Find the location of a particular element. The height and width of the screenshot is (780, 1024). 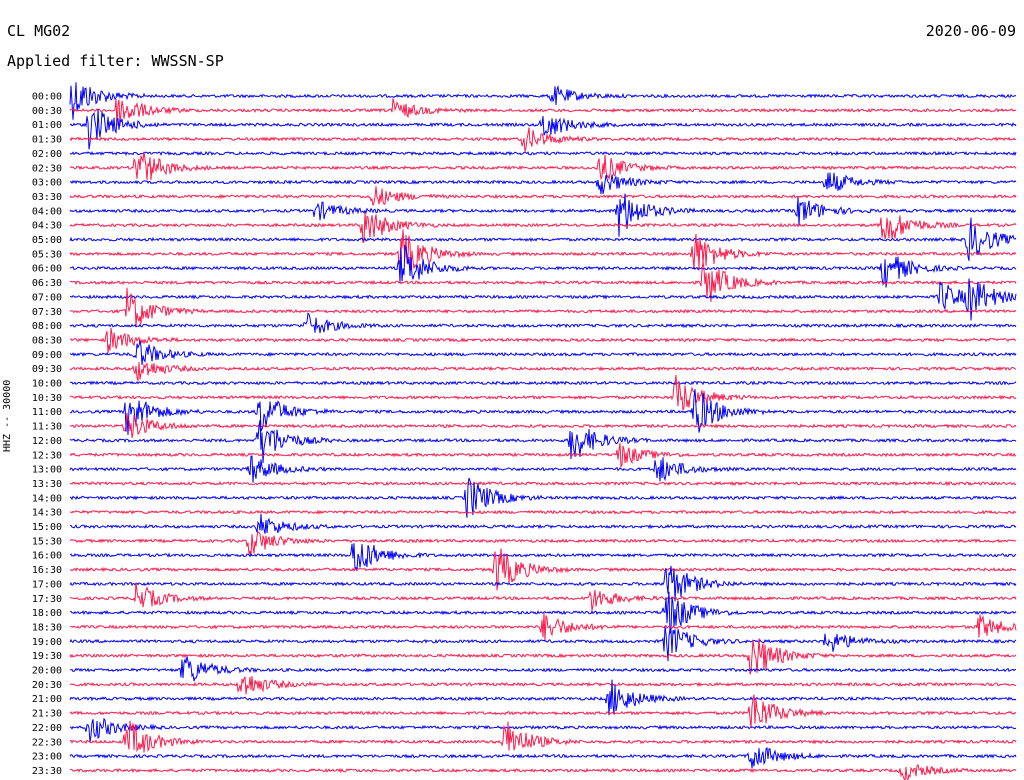

row-time-label: 05:00 is located at coordinates (47, 240).